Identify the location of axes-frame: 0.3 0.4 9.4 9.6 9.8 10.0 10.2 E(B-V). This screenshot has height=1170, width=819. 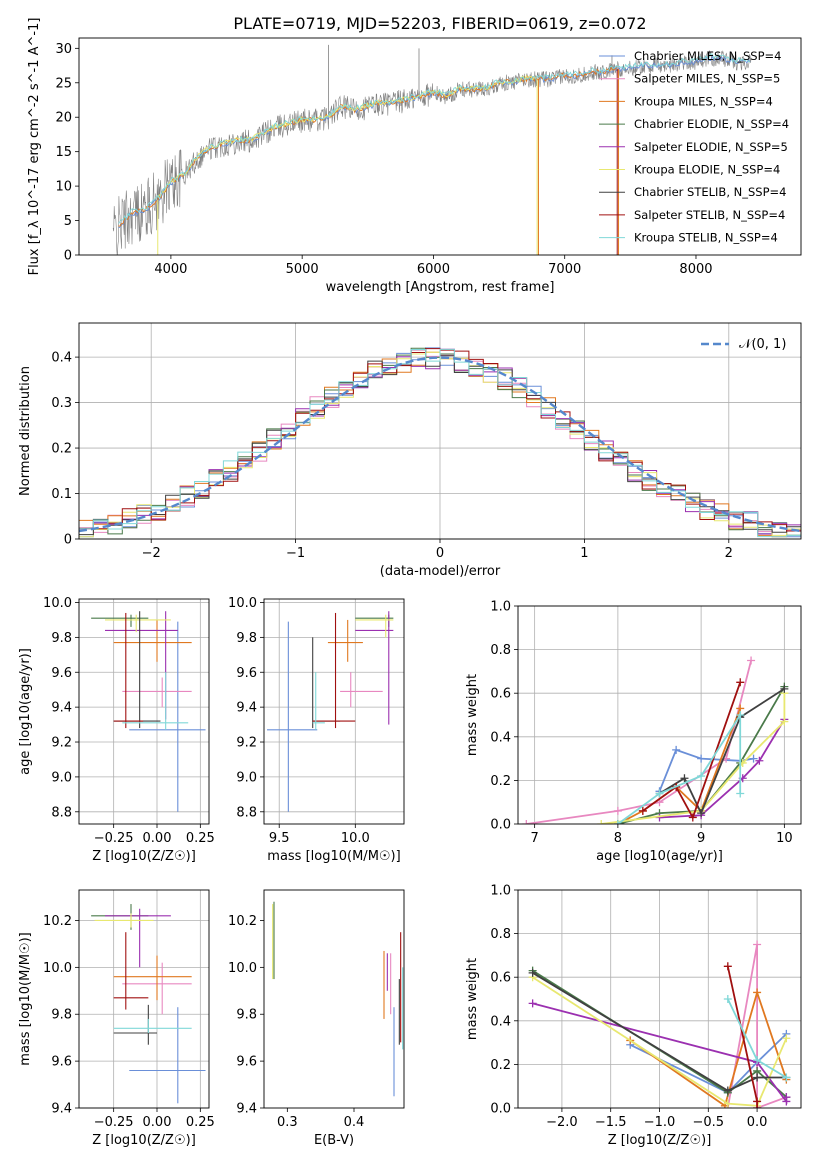
(316, 1018).